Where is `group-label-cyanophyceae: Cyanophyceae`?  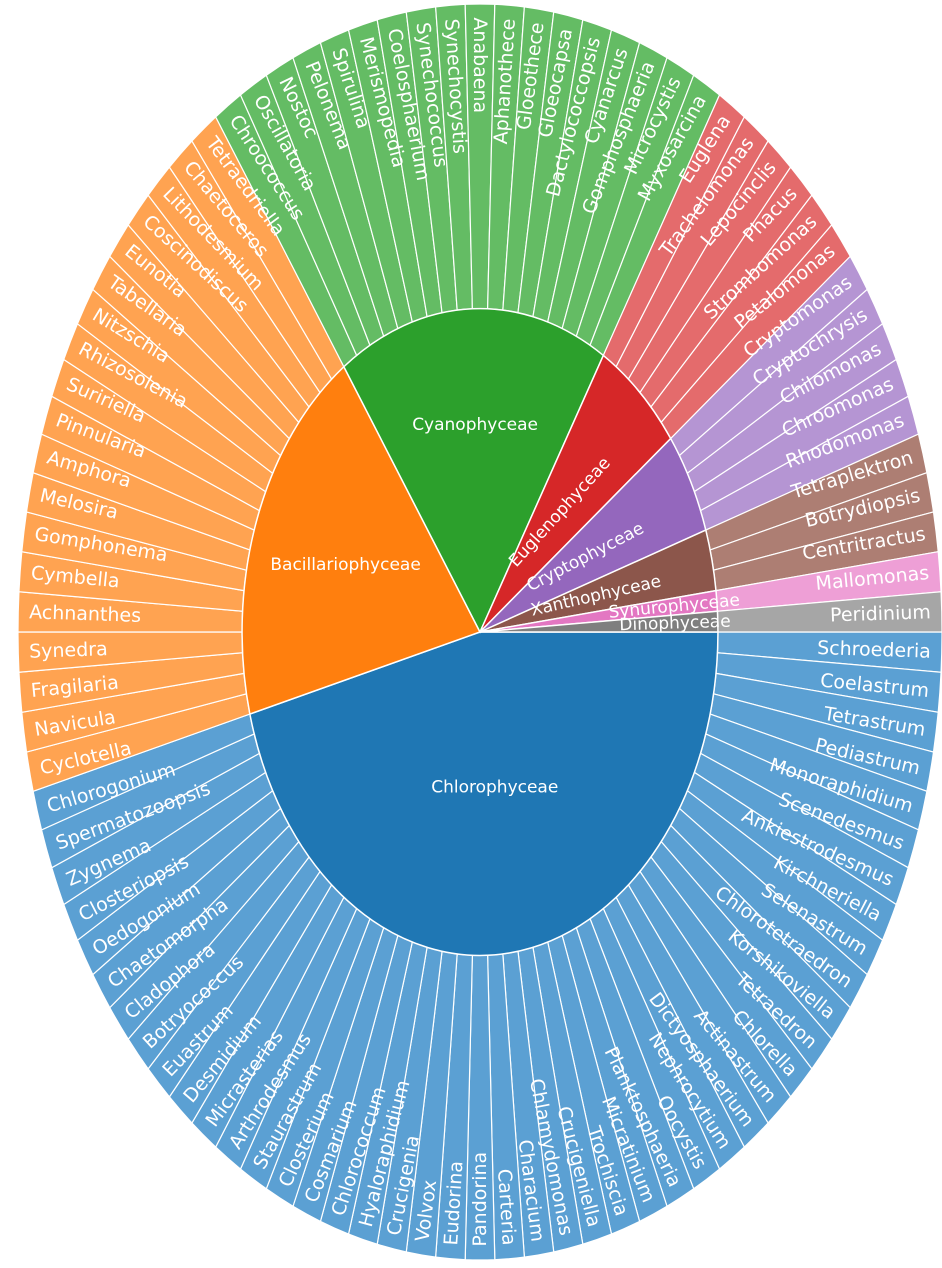
group-label-cyanophyceae: Cyanophyceae is located at coordinates (475, 425).